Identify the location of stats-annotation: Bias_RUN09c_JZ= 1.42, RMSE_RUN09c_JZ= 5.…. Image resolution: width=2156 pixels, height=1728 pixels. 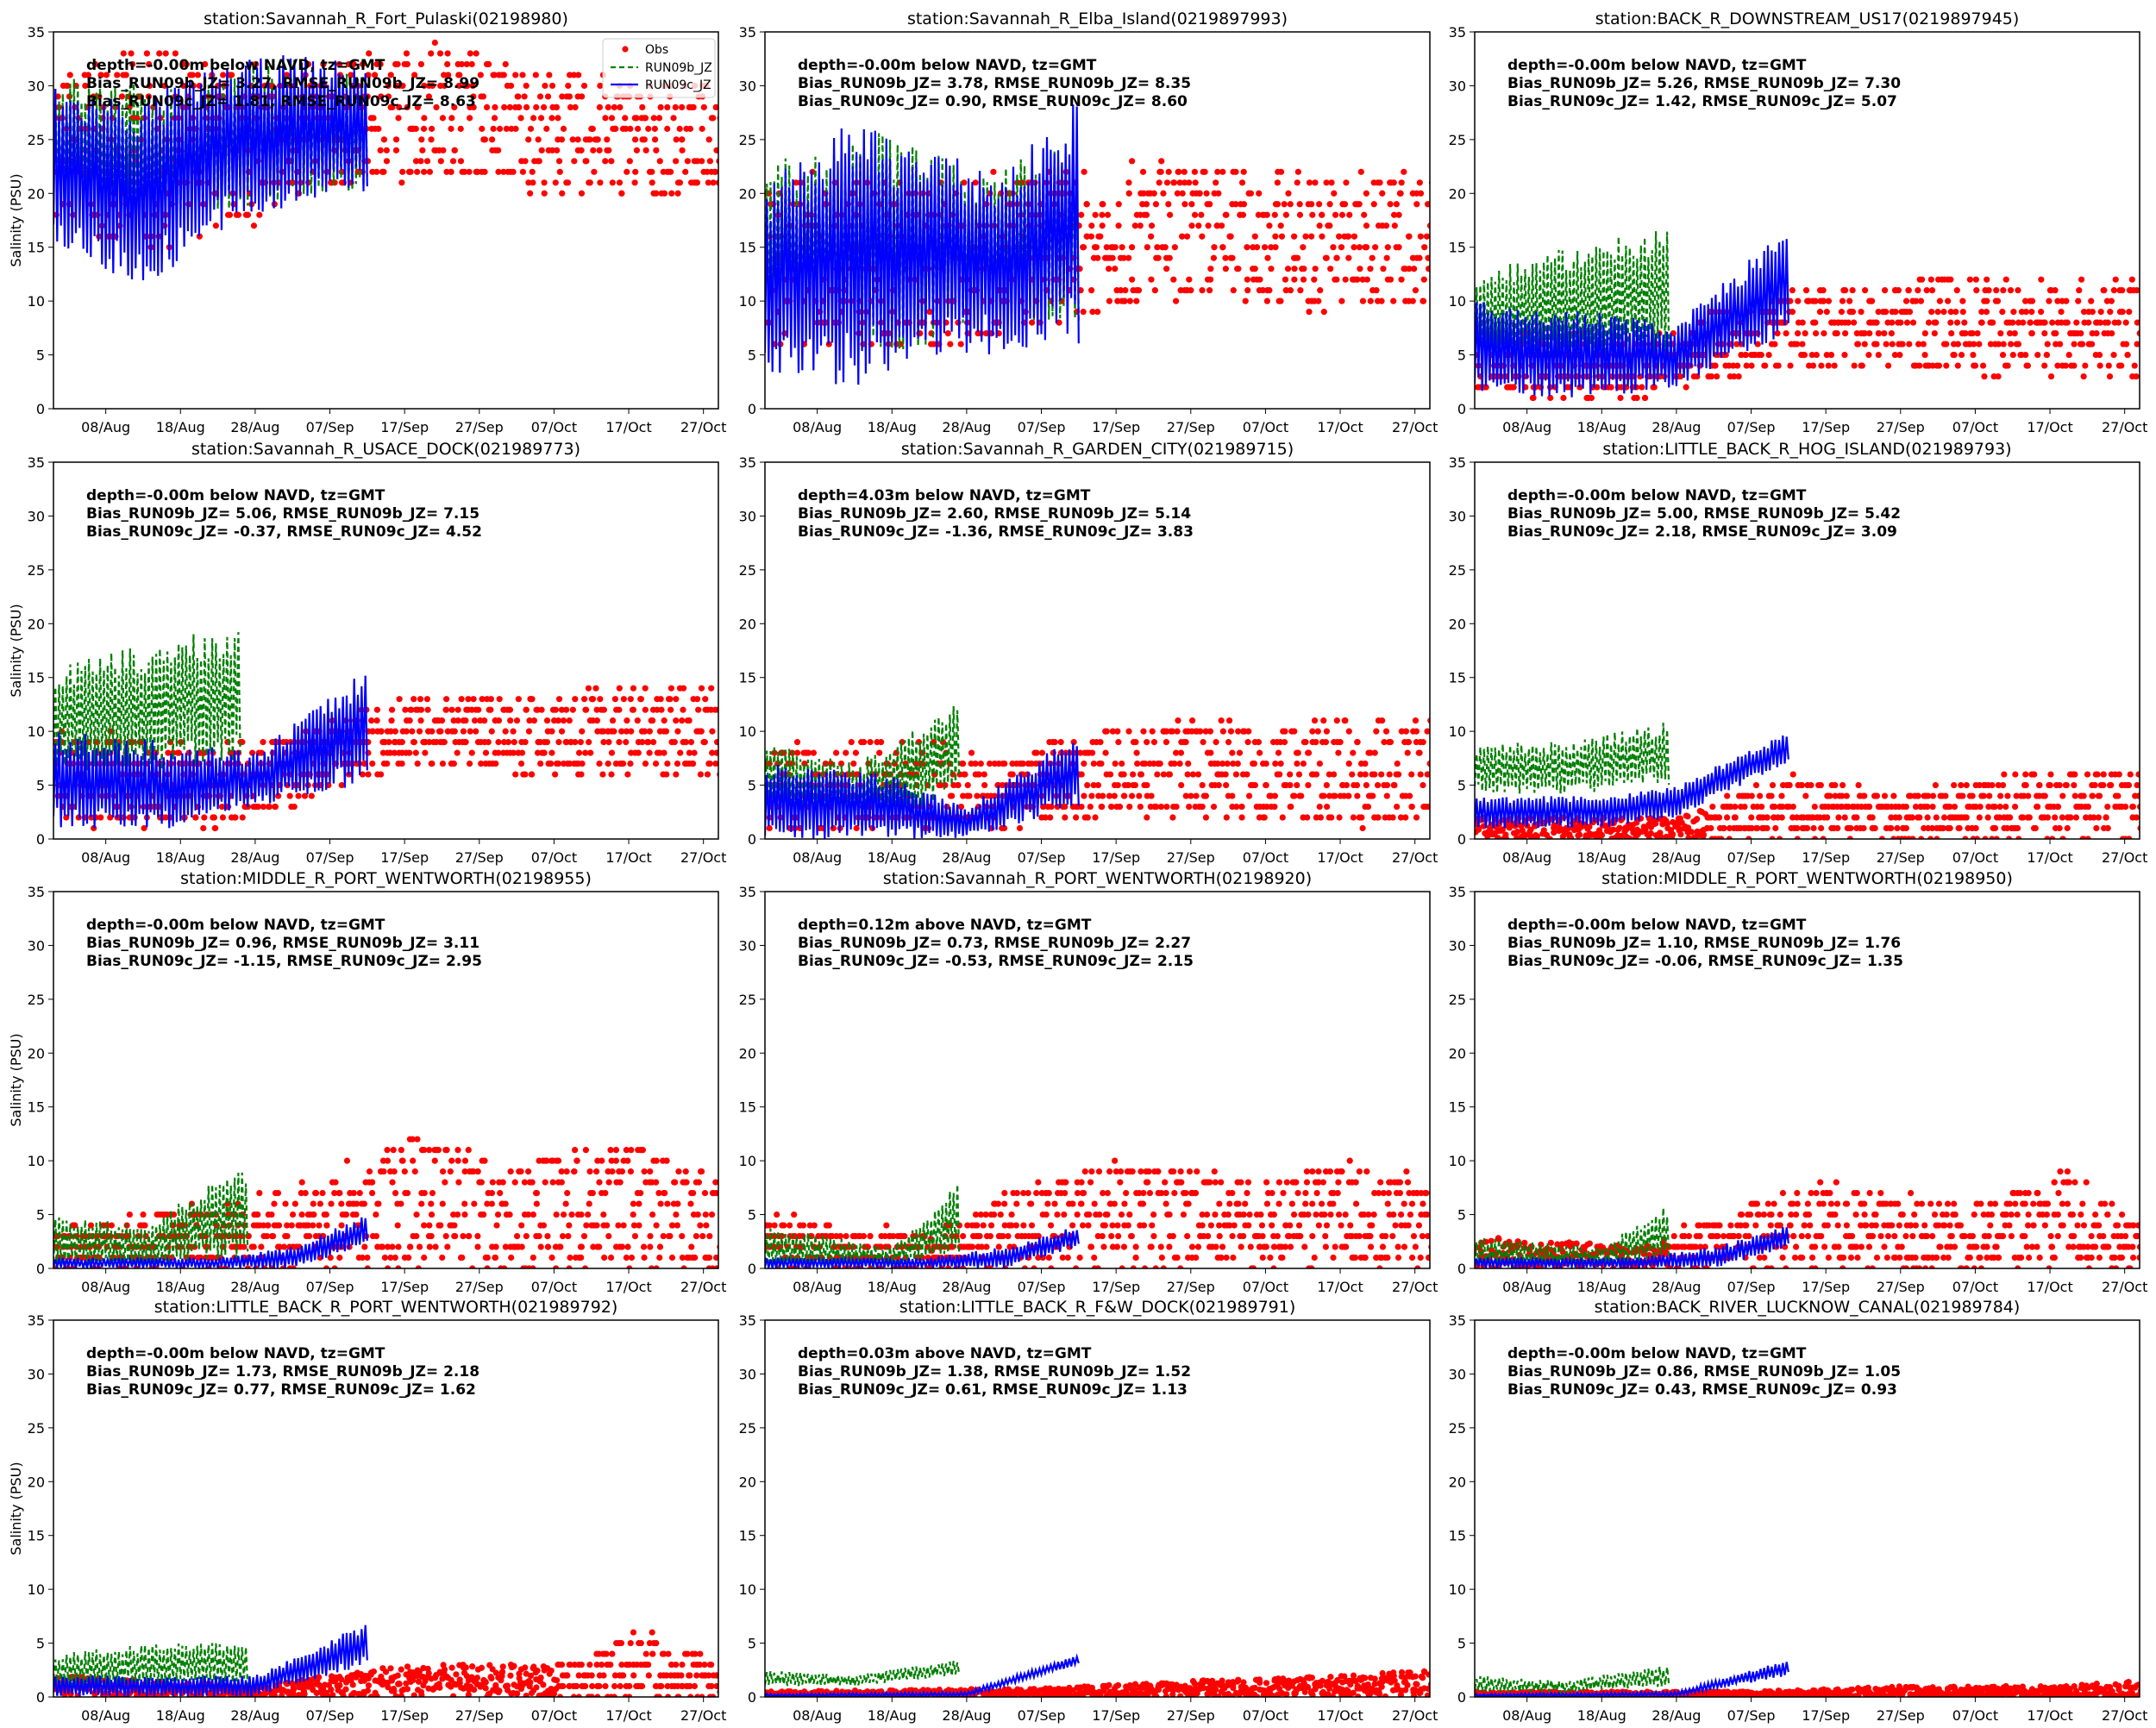
(1702, 102).